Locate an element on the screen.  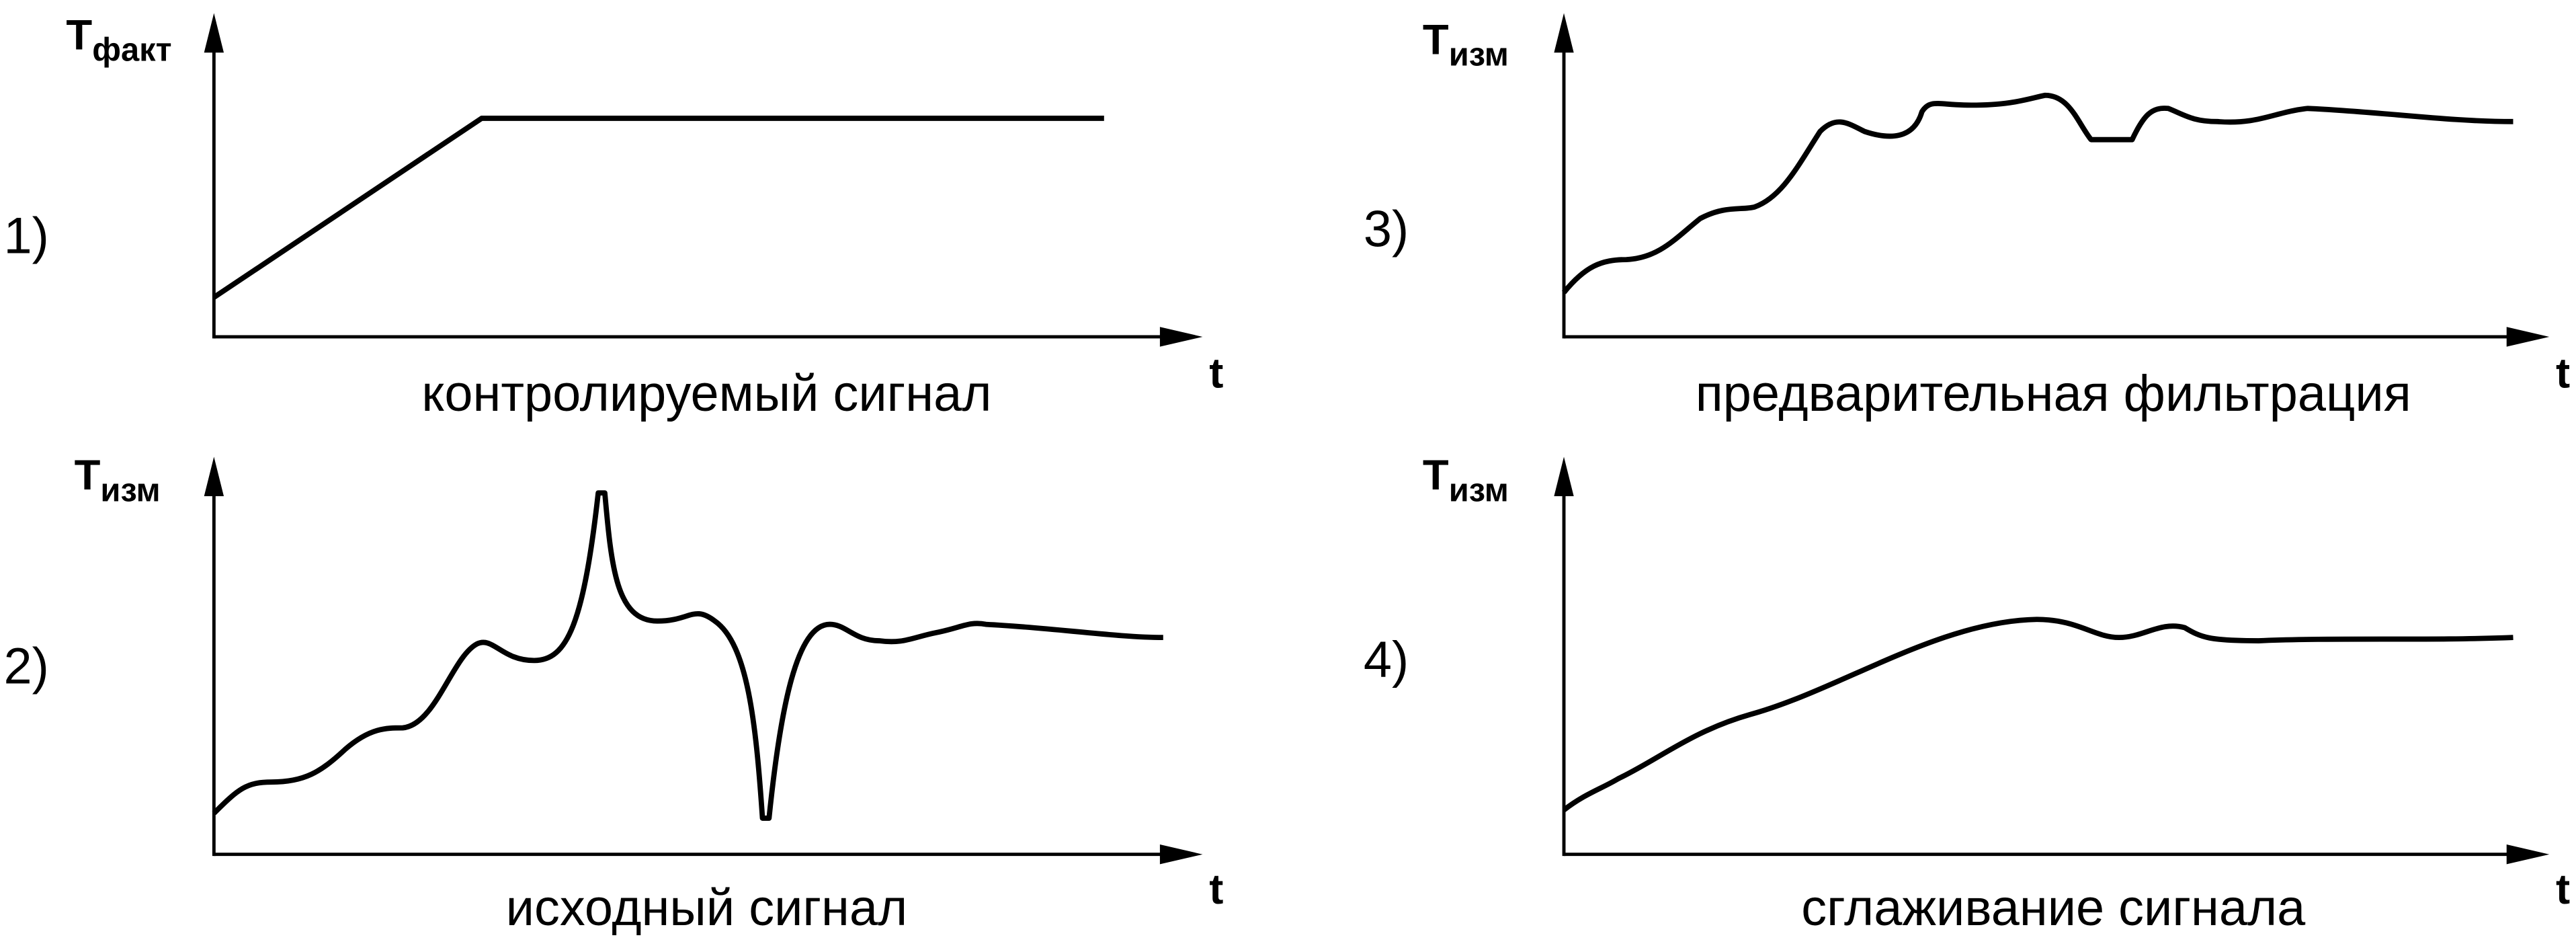
caption: предварительная фильтрация is located at coordinates (2053, 393).